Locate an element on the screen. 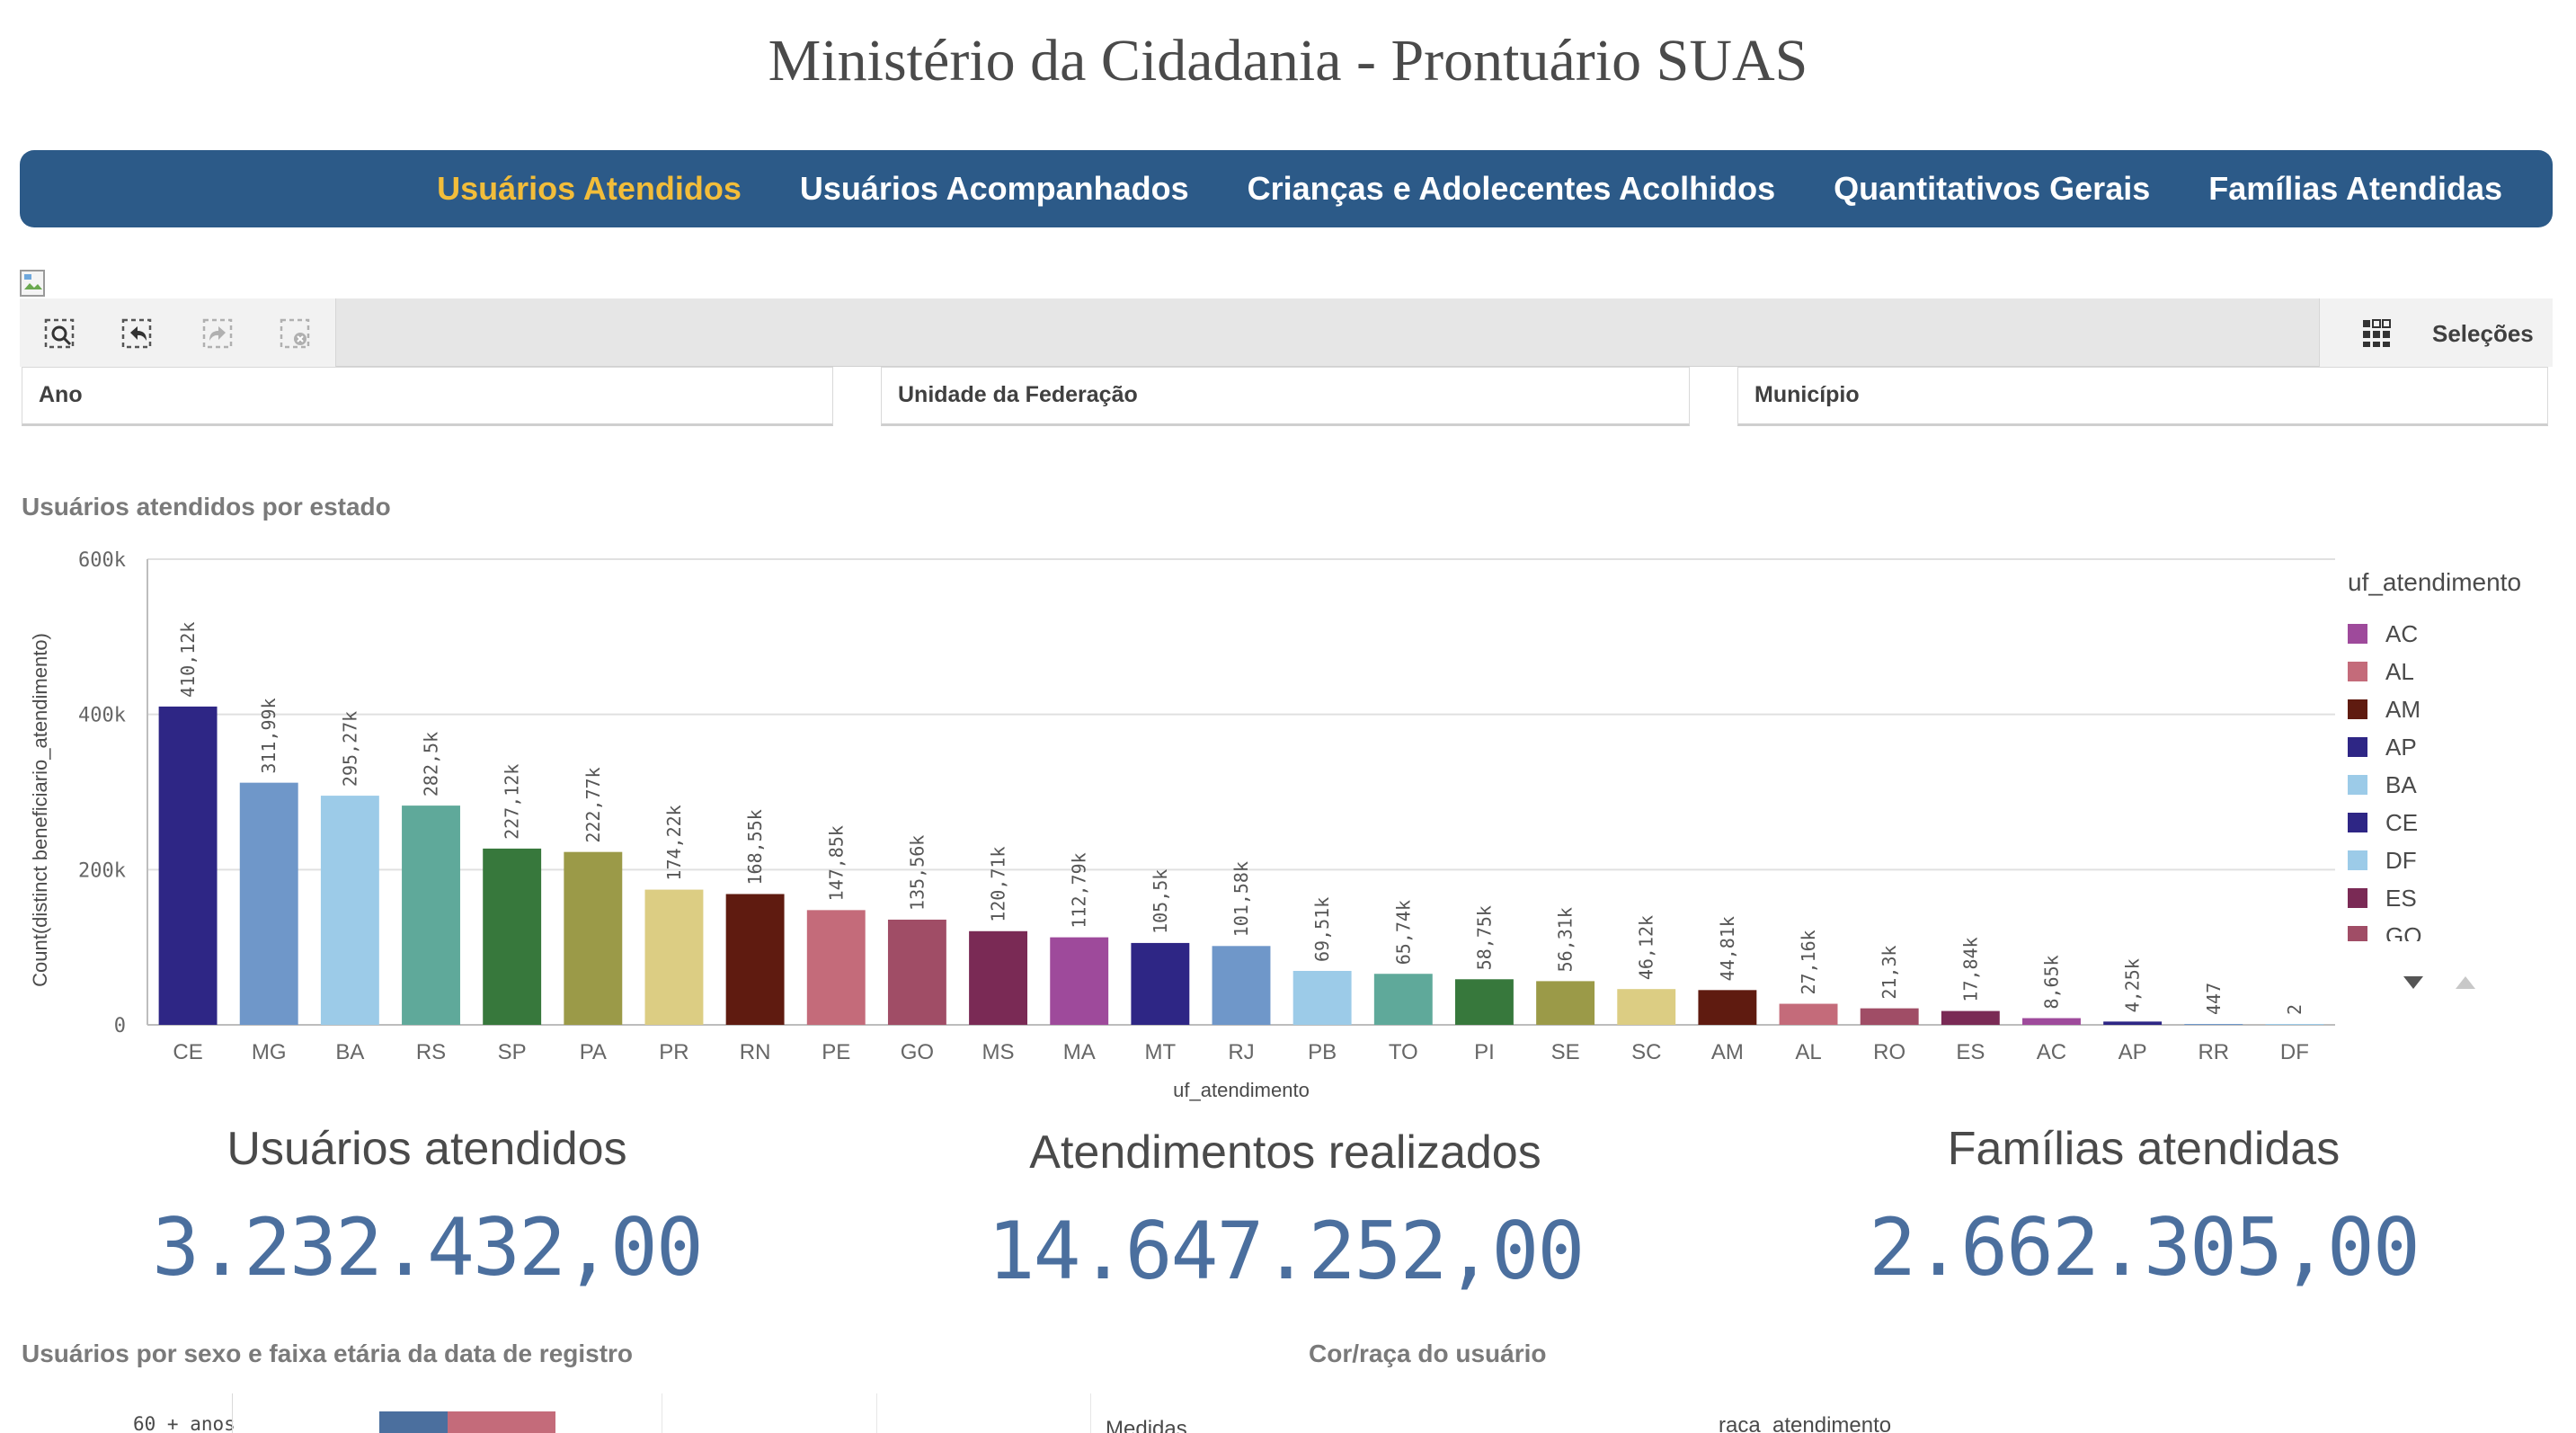 The height and width of the screenshot is (1433, 2576). clear-selections-icon is located at coordinates (296, 334).